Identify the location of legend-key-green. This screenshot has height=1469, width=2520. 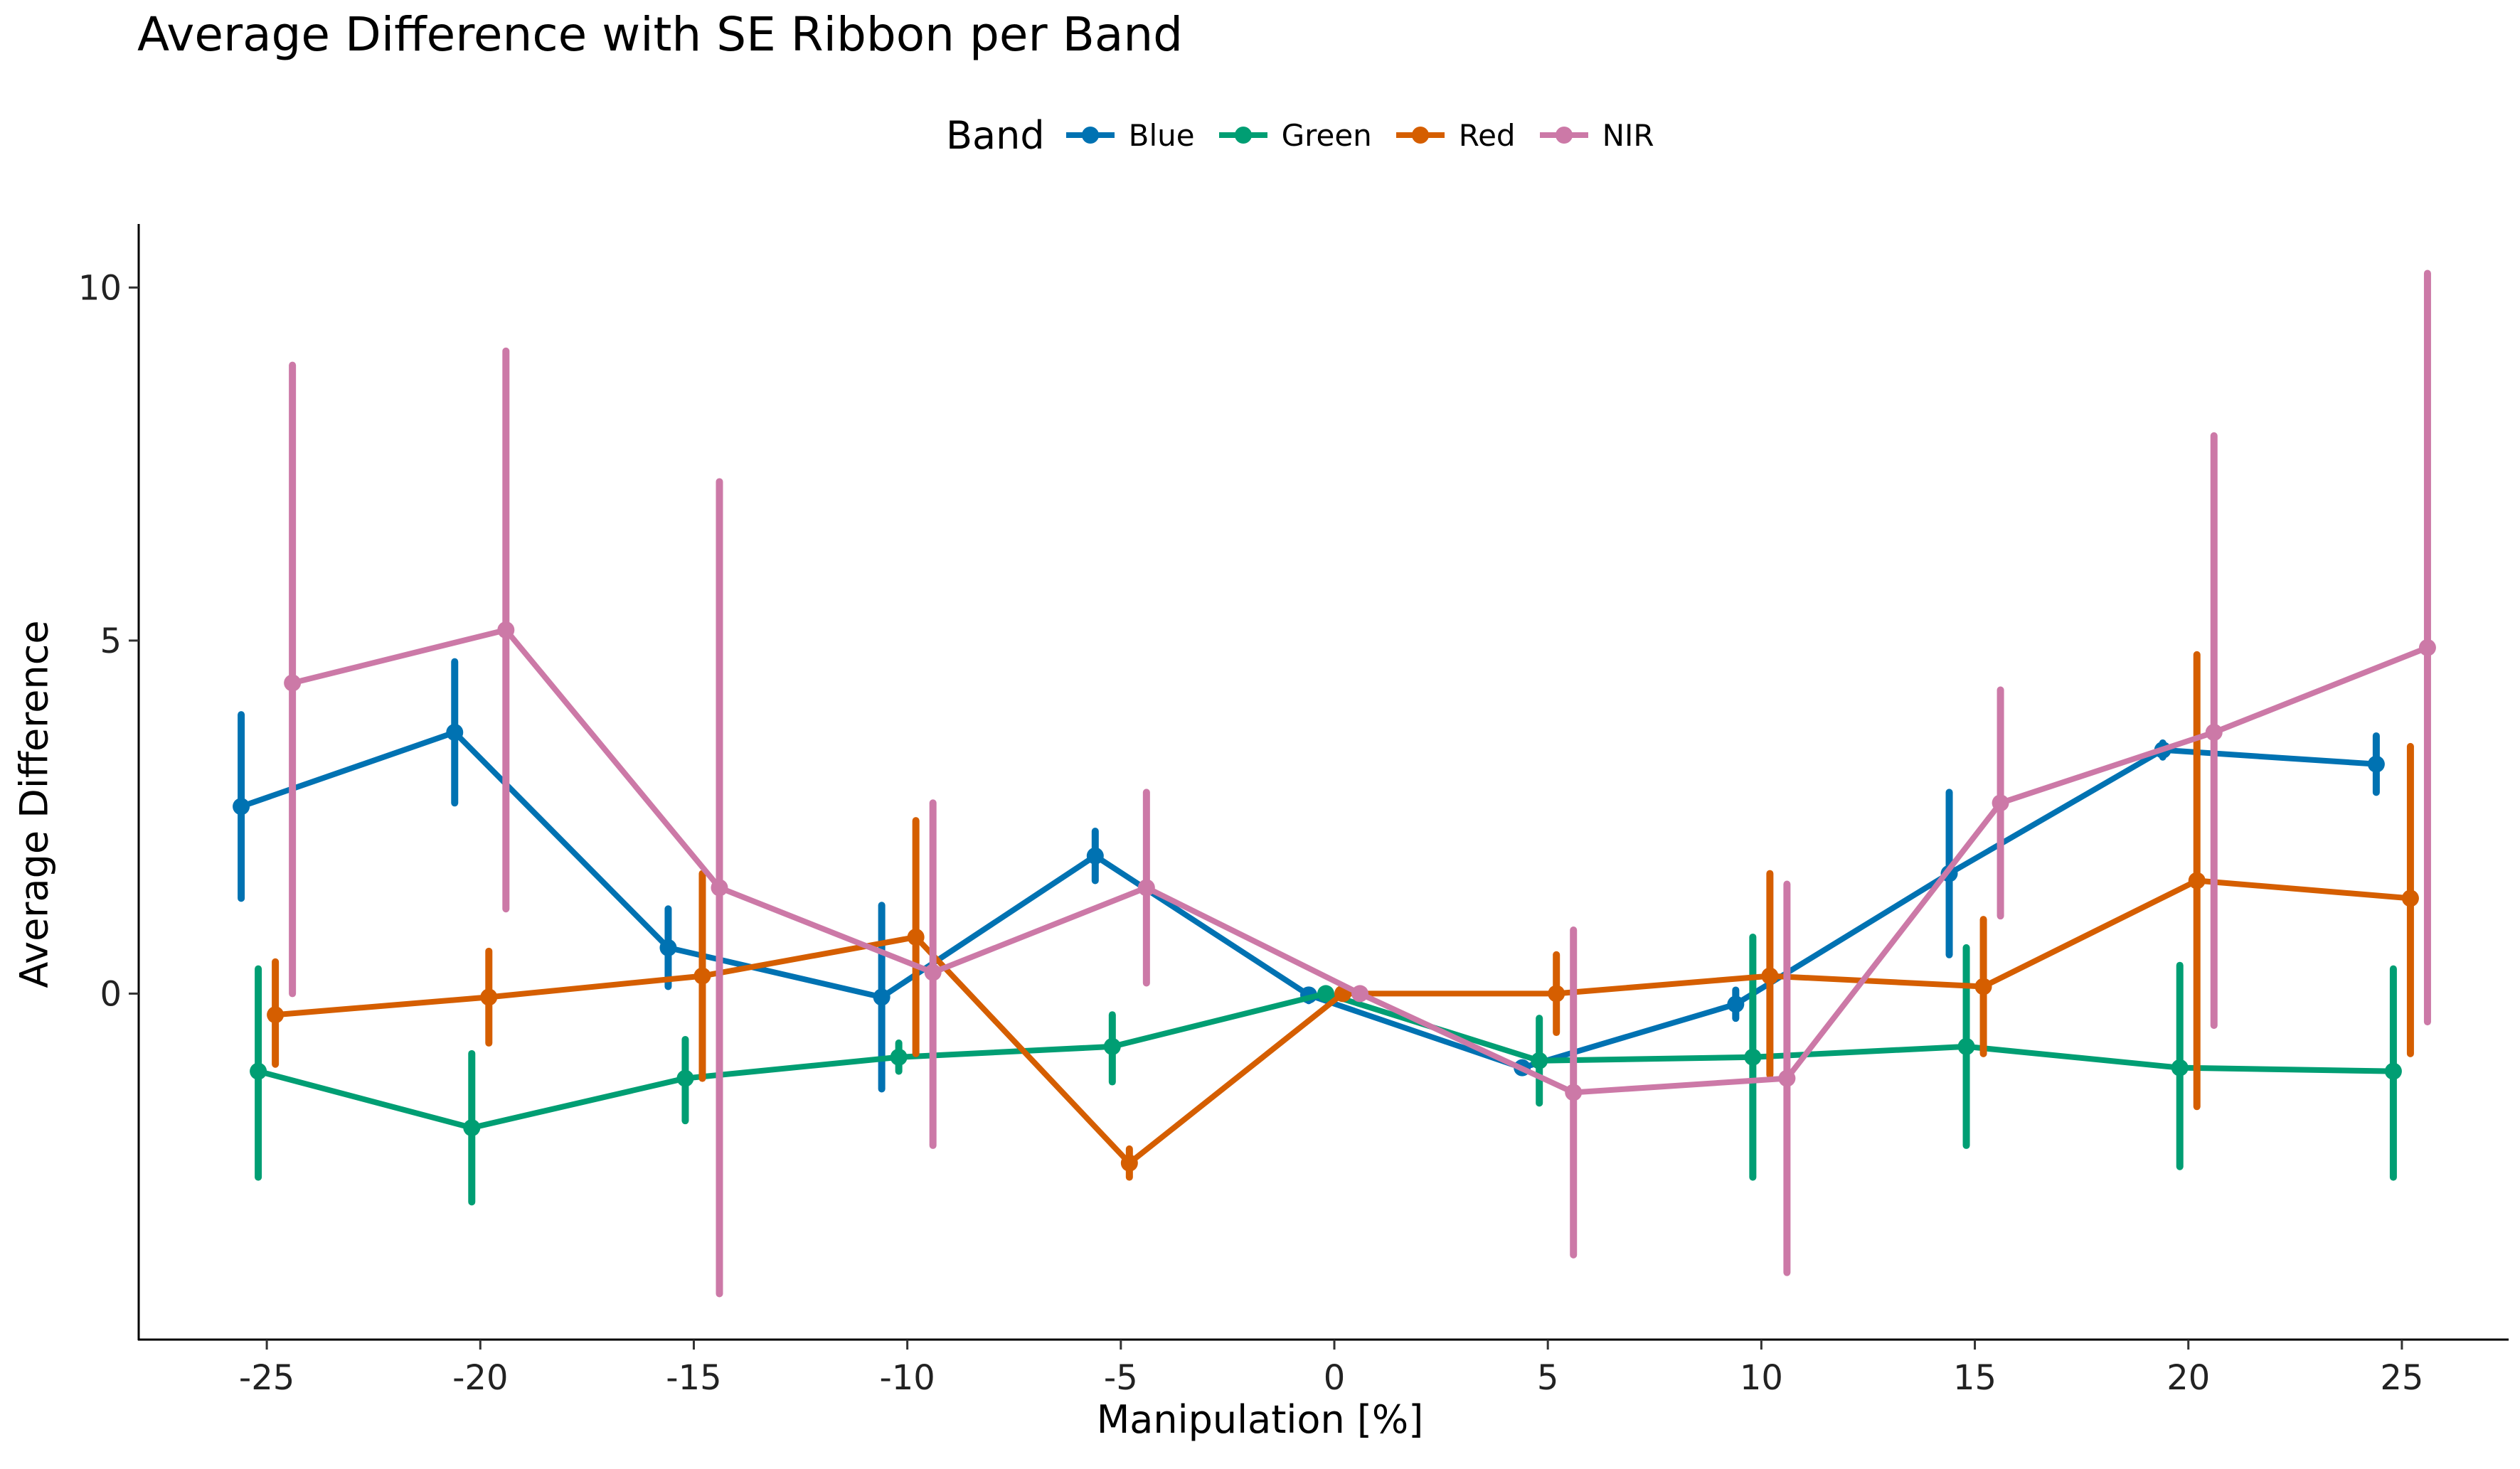
(1242, 135).